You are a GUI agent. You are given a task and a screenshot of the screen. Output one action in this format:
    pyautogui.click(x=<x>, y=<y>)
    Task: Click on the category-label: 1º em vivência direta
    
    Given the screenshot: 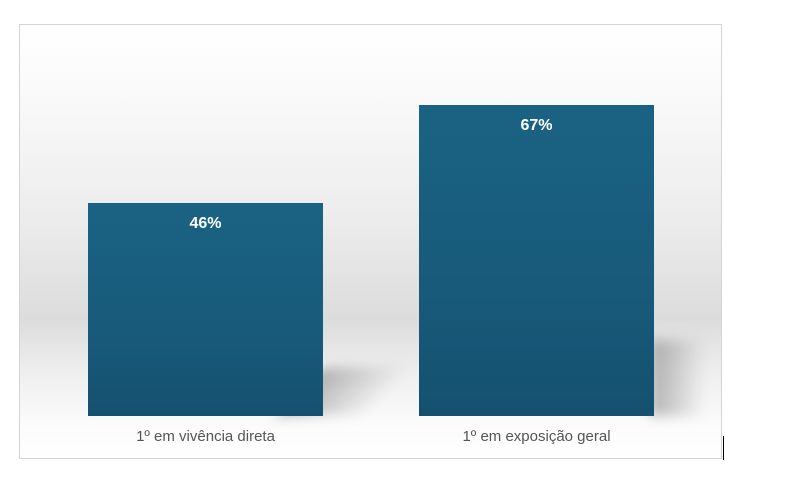 What is the action you would take?
    pyautogui.click(x=205, y=436)
    